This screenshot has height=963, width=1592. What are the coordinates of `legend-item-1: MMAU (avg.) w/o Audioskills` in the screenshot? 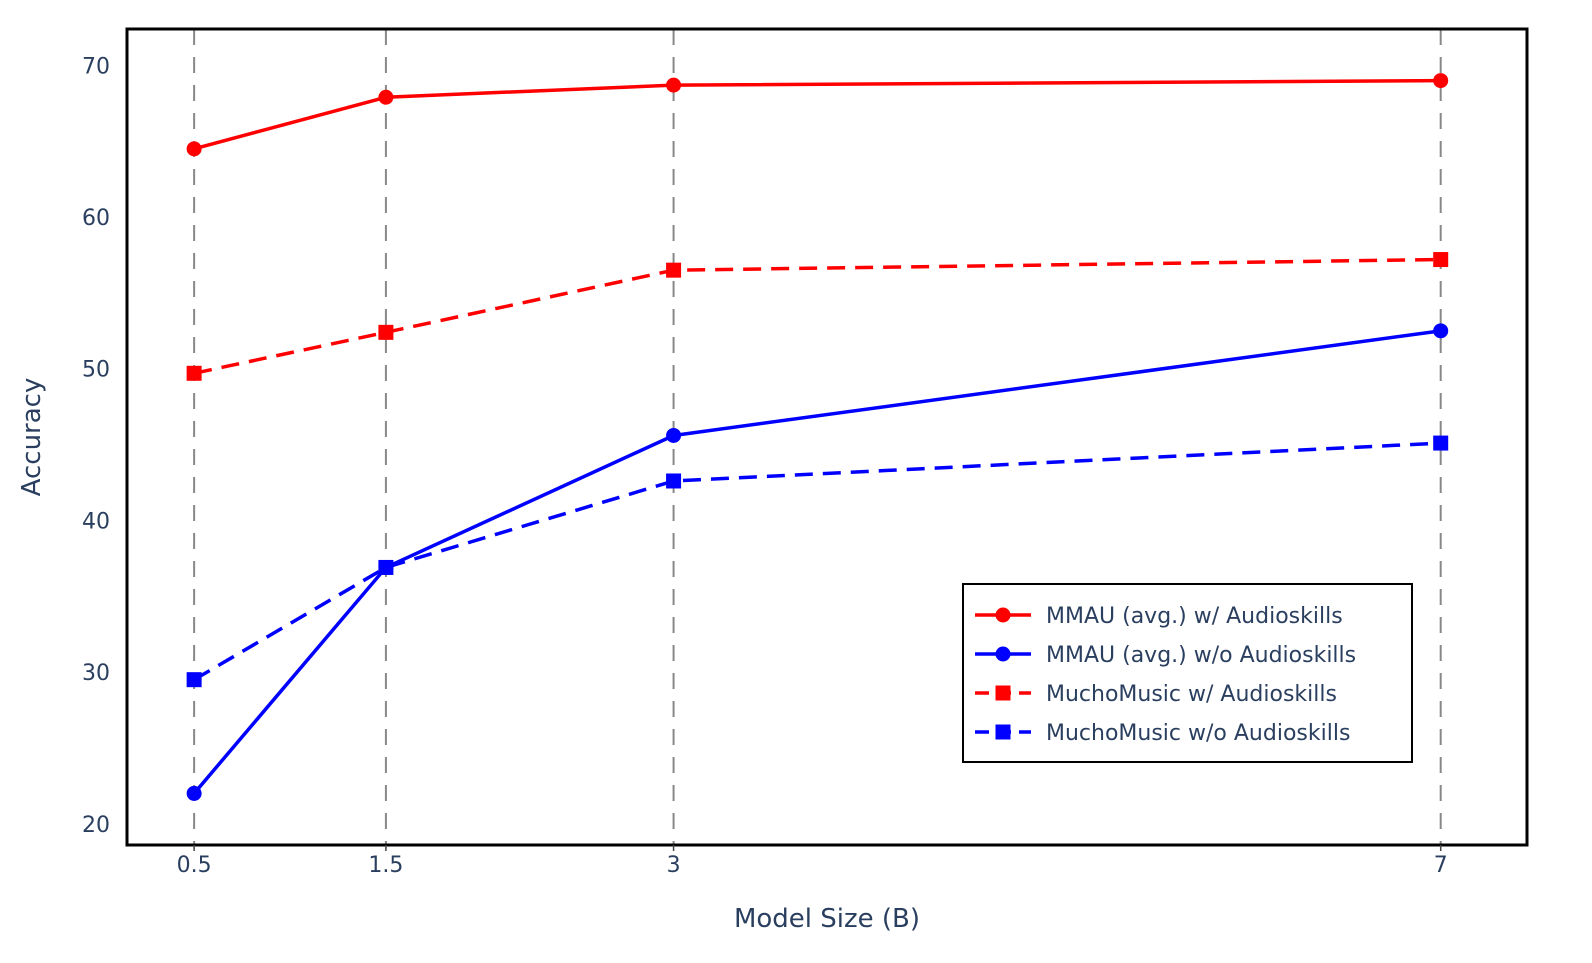 It's located at (1165, 655).